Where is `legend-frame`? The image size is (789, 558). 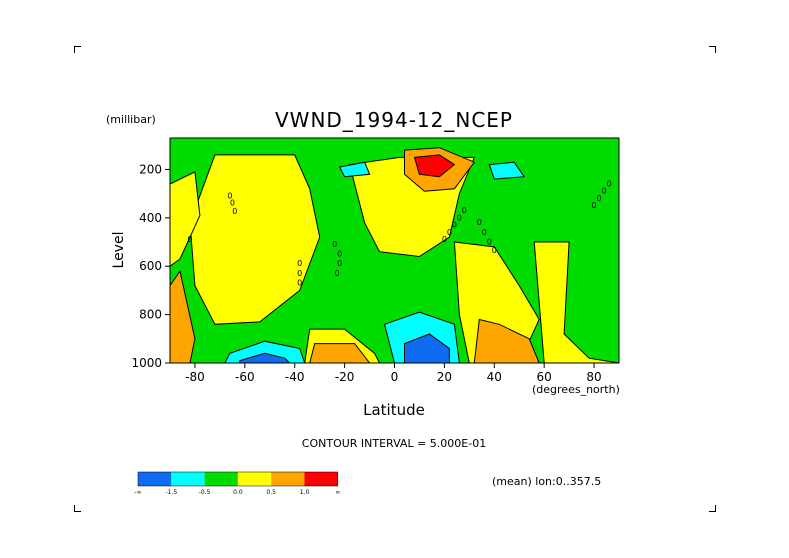 legend-frame is located at coordinates (238, 479).